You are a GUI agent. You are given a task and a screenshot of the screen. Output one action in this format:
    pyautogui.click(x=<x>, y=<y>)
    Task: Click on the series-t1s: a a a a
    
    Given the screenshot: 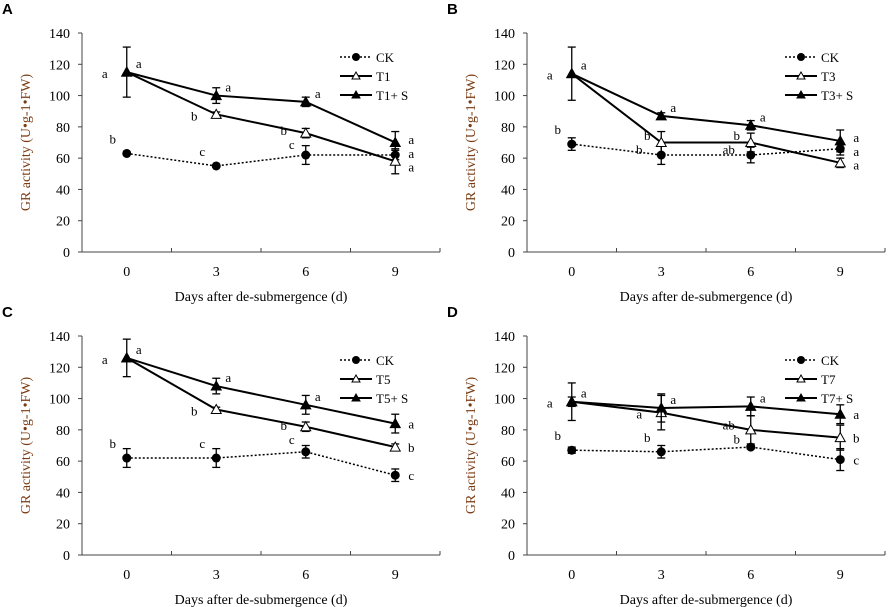 What is the action you would take?
    pyautogui.click(x=267, y=100)
    